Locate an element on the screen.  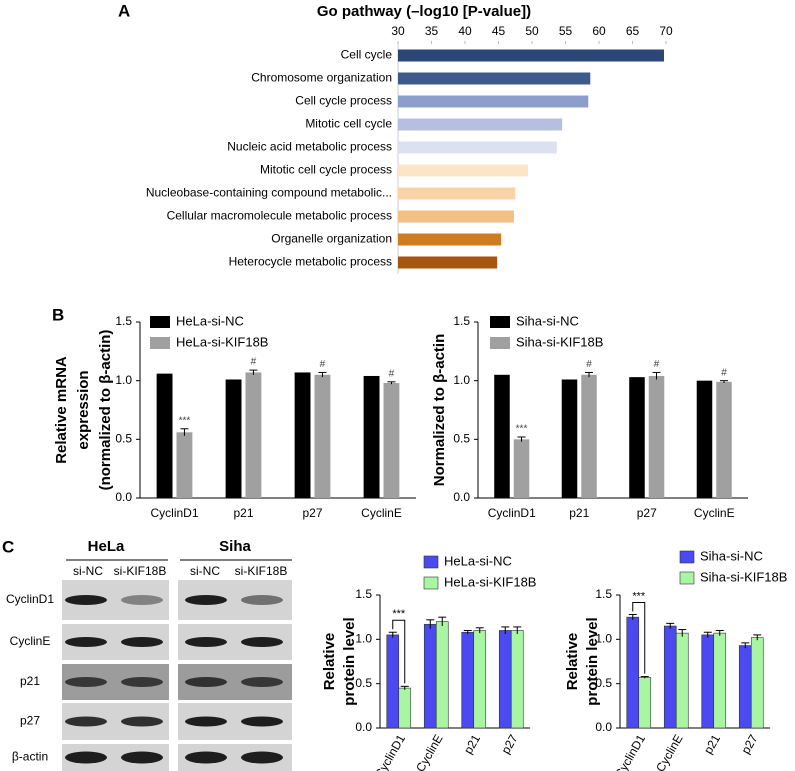
y-tick-label: Cell cycle process is located at coordinates (343, 101).